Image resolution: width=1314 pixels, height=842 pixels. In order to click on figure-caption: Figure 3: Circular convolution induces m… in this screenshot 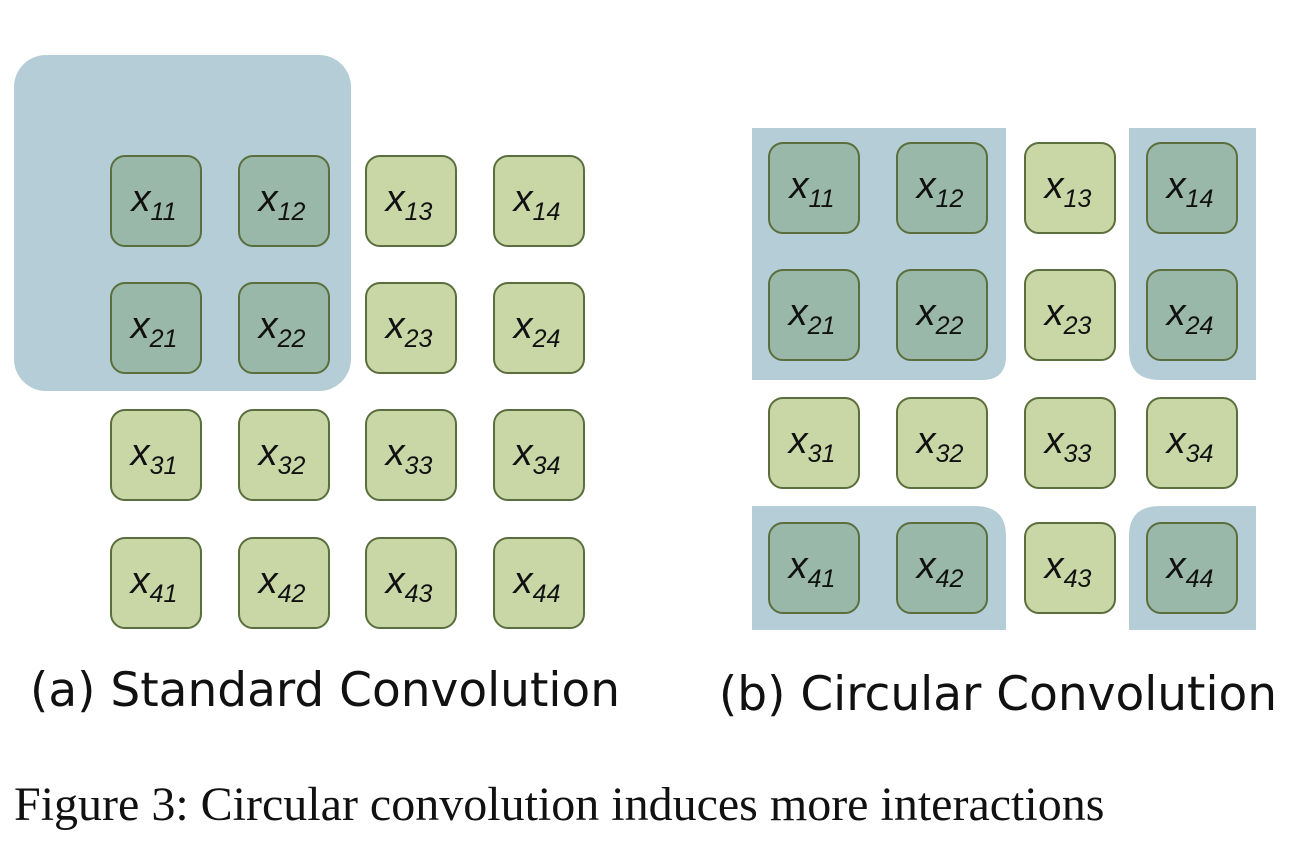, I will do `click(559, 804)`.